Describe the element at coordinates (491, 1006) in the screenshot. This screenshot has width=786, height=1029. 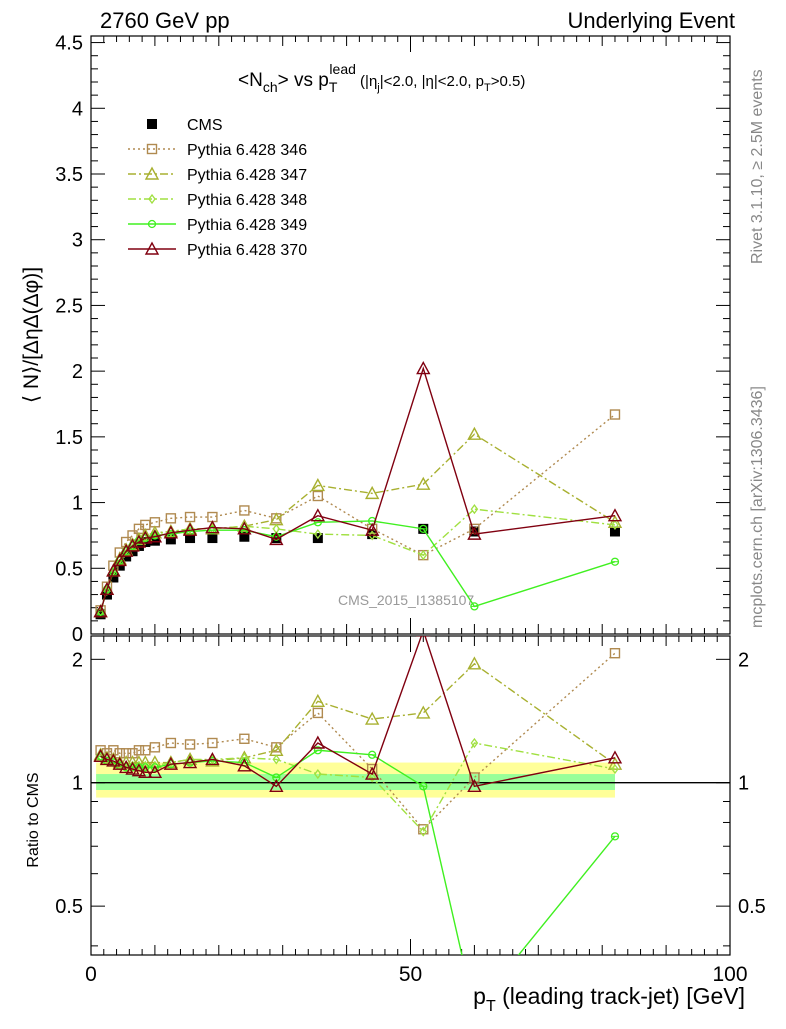
I see `x-axis-label-sub: T` at that location.